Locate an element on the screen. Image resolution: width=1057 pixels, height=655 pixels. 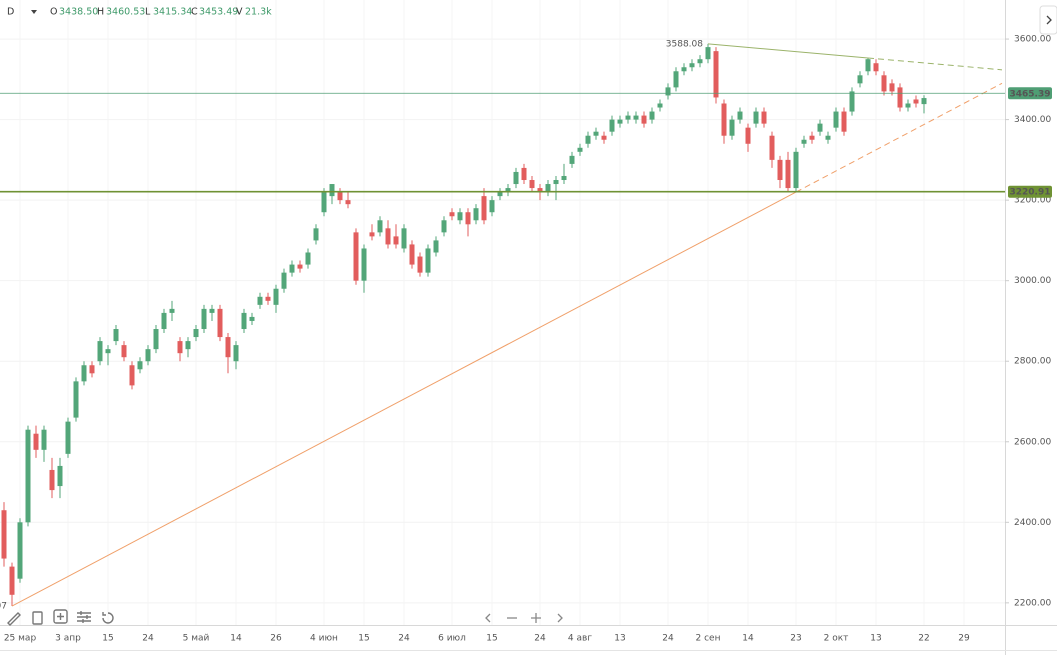
x-tick-label: 2 сен is located at coordinates (708, 639).